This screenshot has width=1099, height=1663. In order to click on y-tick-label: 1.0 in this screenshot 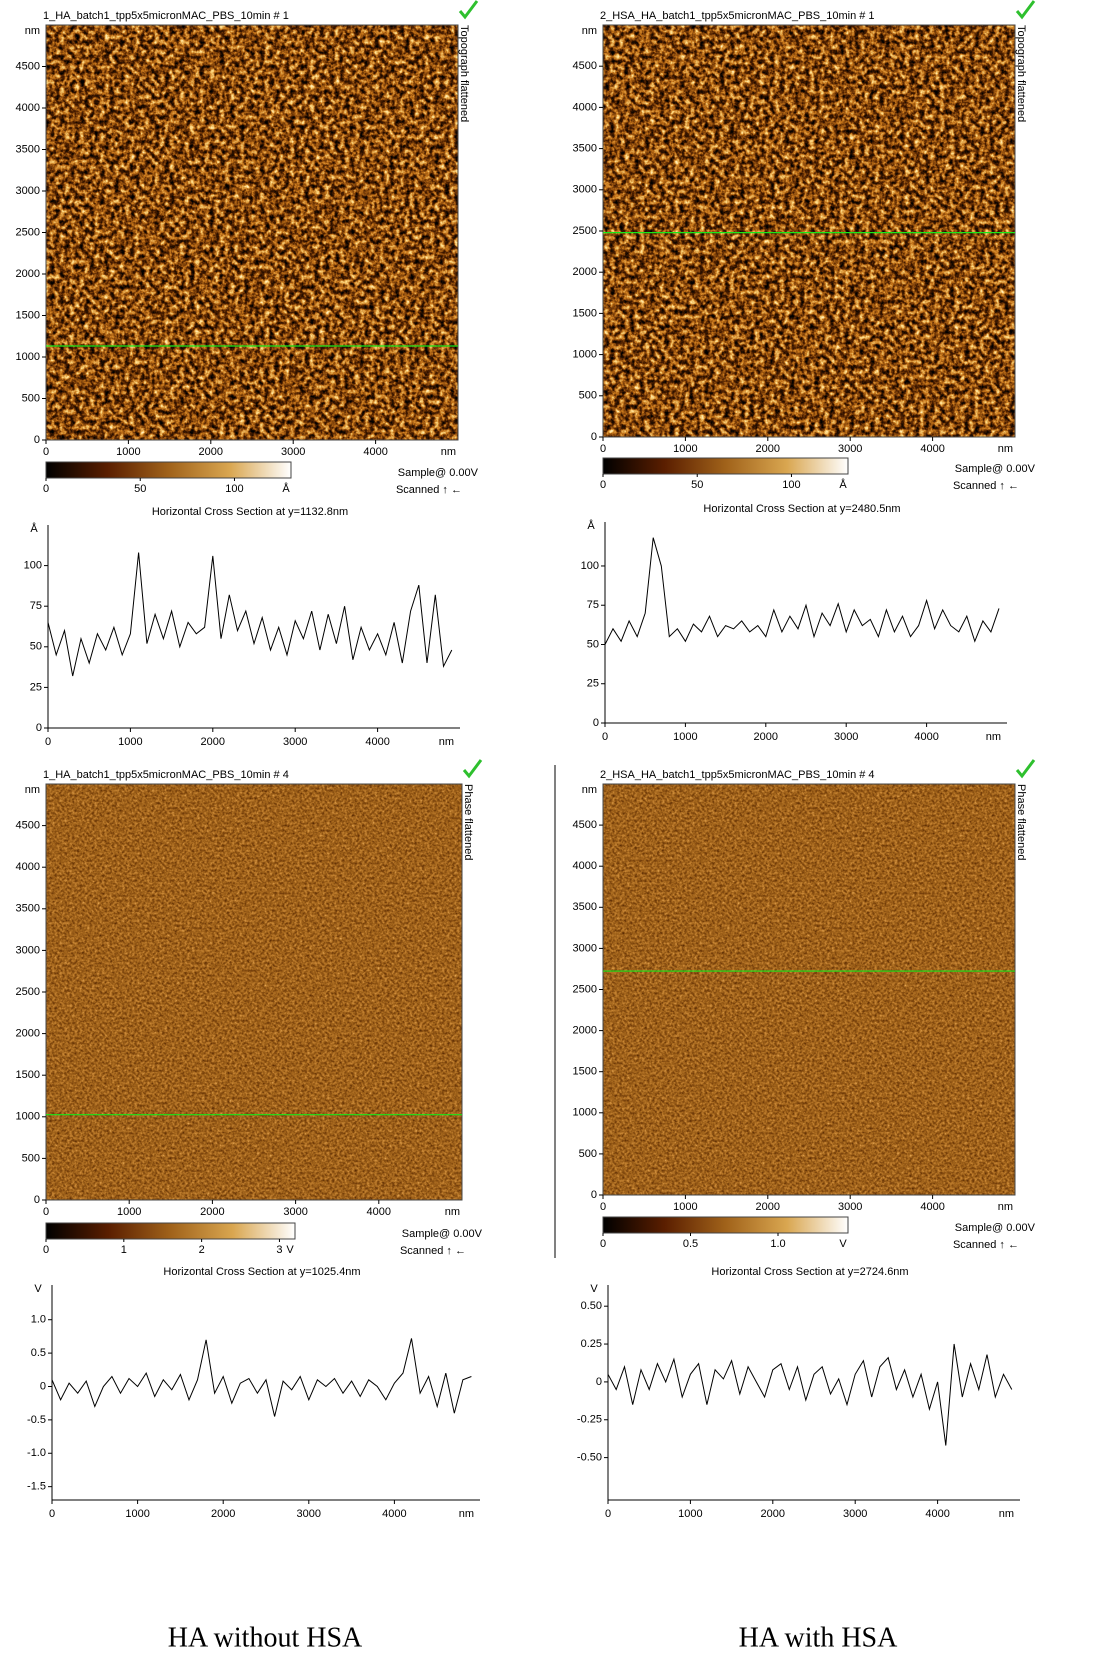, I will do `click(38, 1320)`.